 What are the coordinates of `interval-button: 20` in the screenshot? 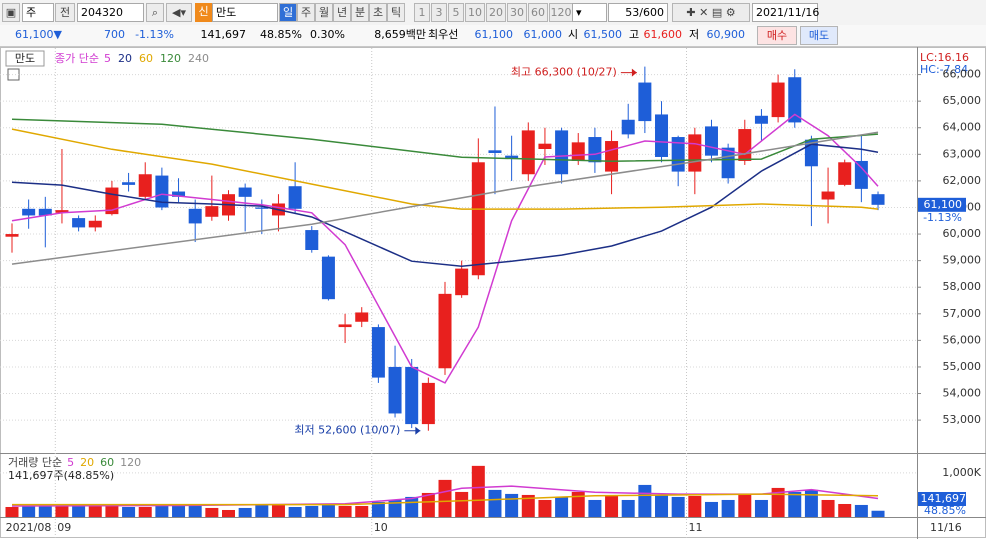 It's located at (496, 12).